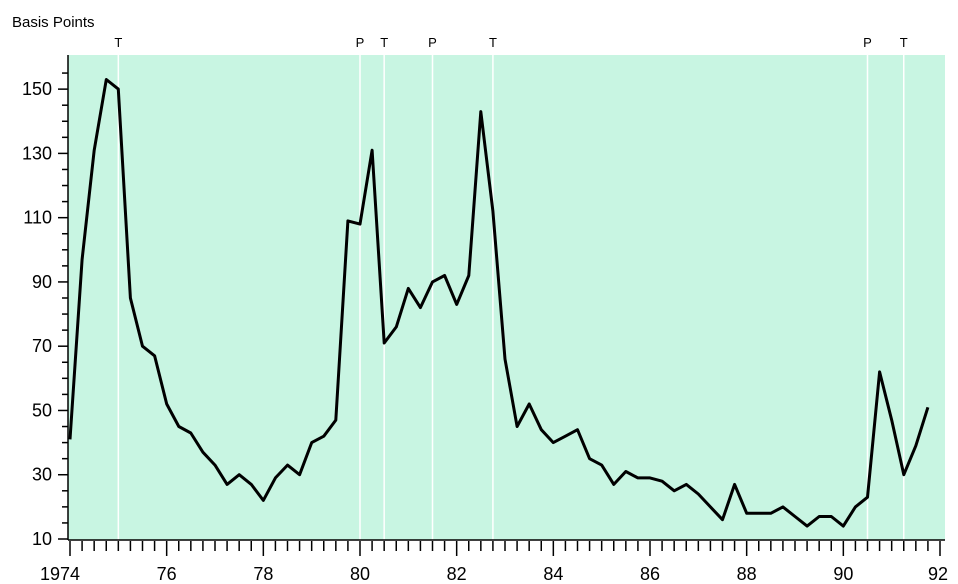 This screenshot has height=584, width=958. Describe the element at coordinates (37, 153) in the screenshot. I see `y-tick-label: 130` at that location.